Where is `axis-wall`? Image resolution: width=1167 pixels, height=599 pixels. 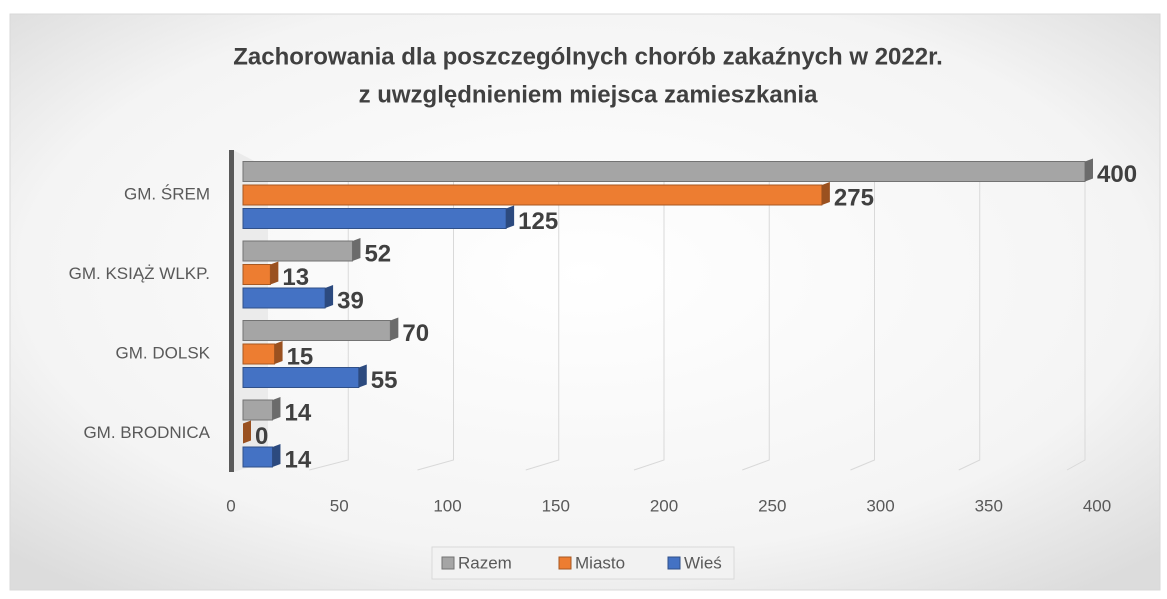 axis-wall is located at coordinates (231, 311).